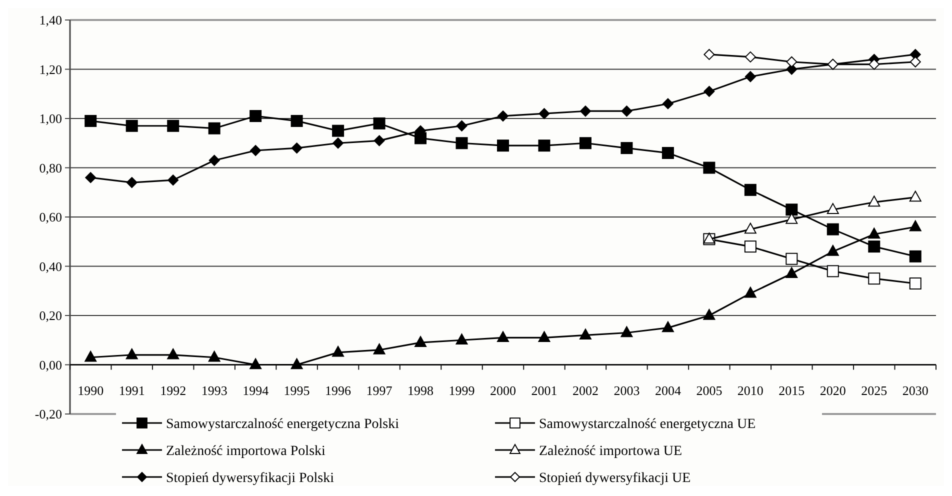 This screenshot has height=496, width=952. I want to click on y-tick-label: 0,60, so click(50, 217).